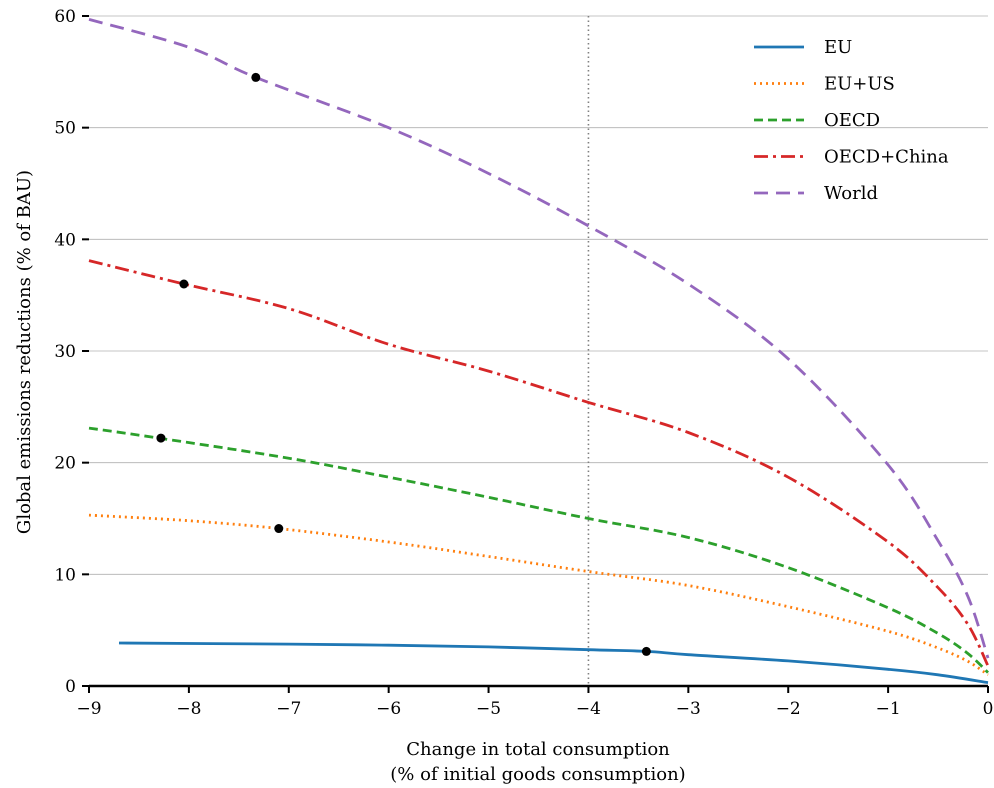 The height and width of the screenshot is (788, 994). Describe the element at coordinates (65, 575) in the screenshot. I see `y-tick-label: 10` at that location.